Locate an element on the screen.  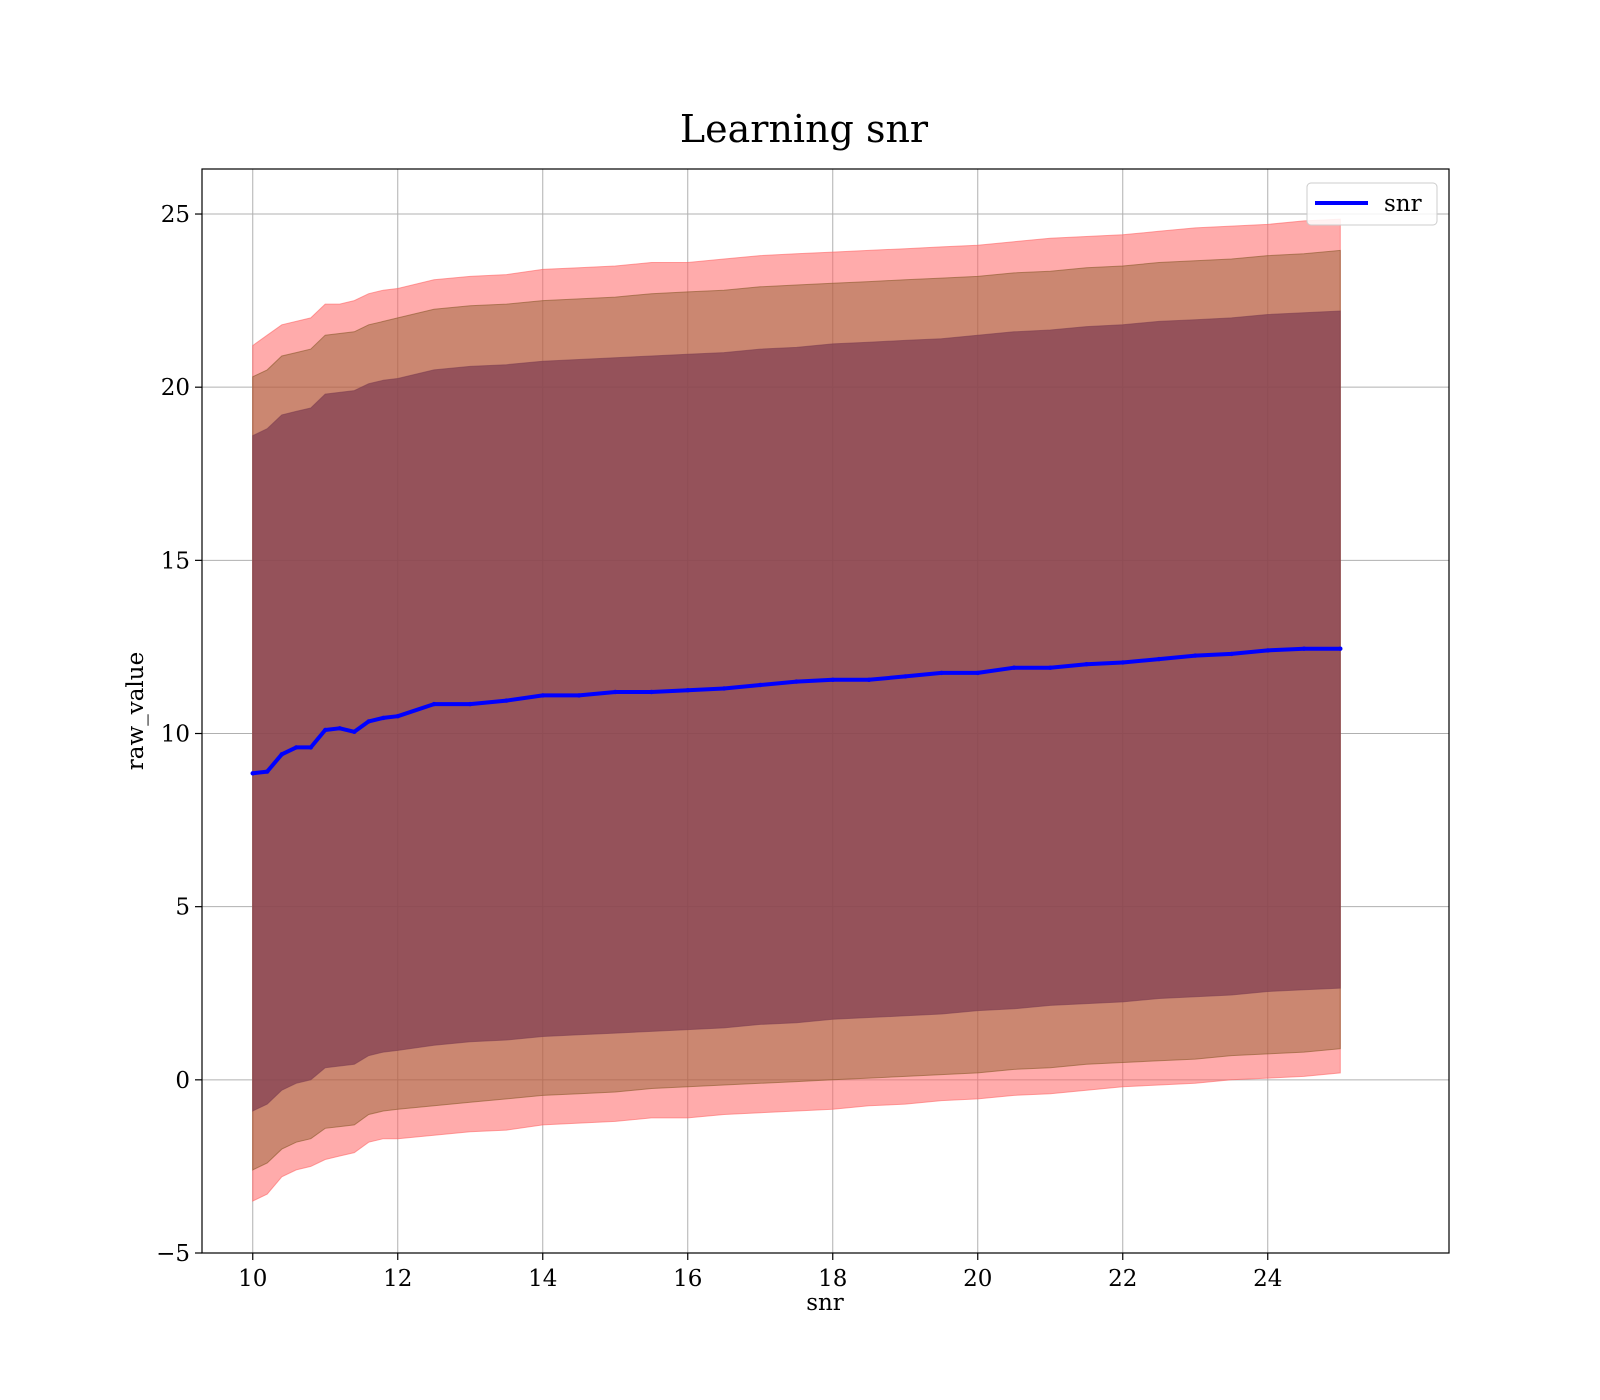
y-tick-label: 20 is located at coordinates (175, 388).